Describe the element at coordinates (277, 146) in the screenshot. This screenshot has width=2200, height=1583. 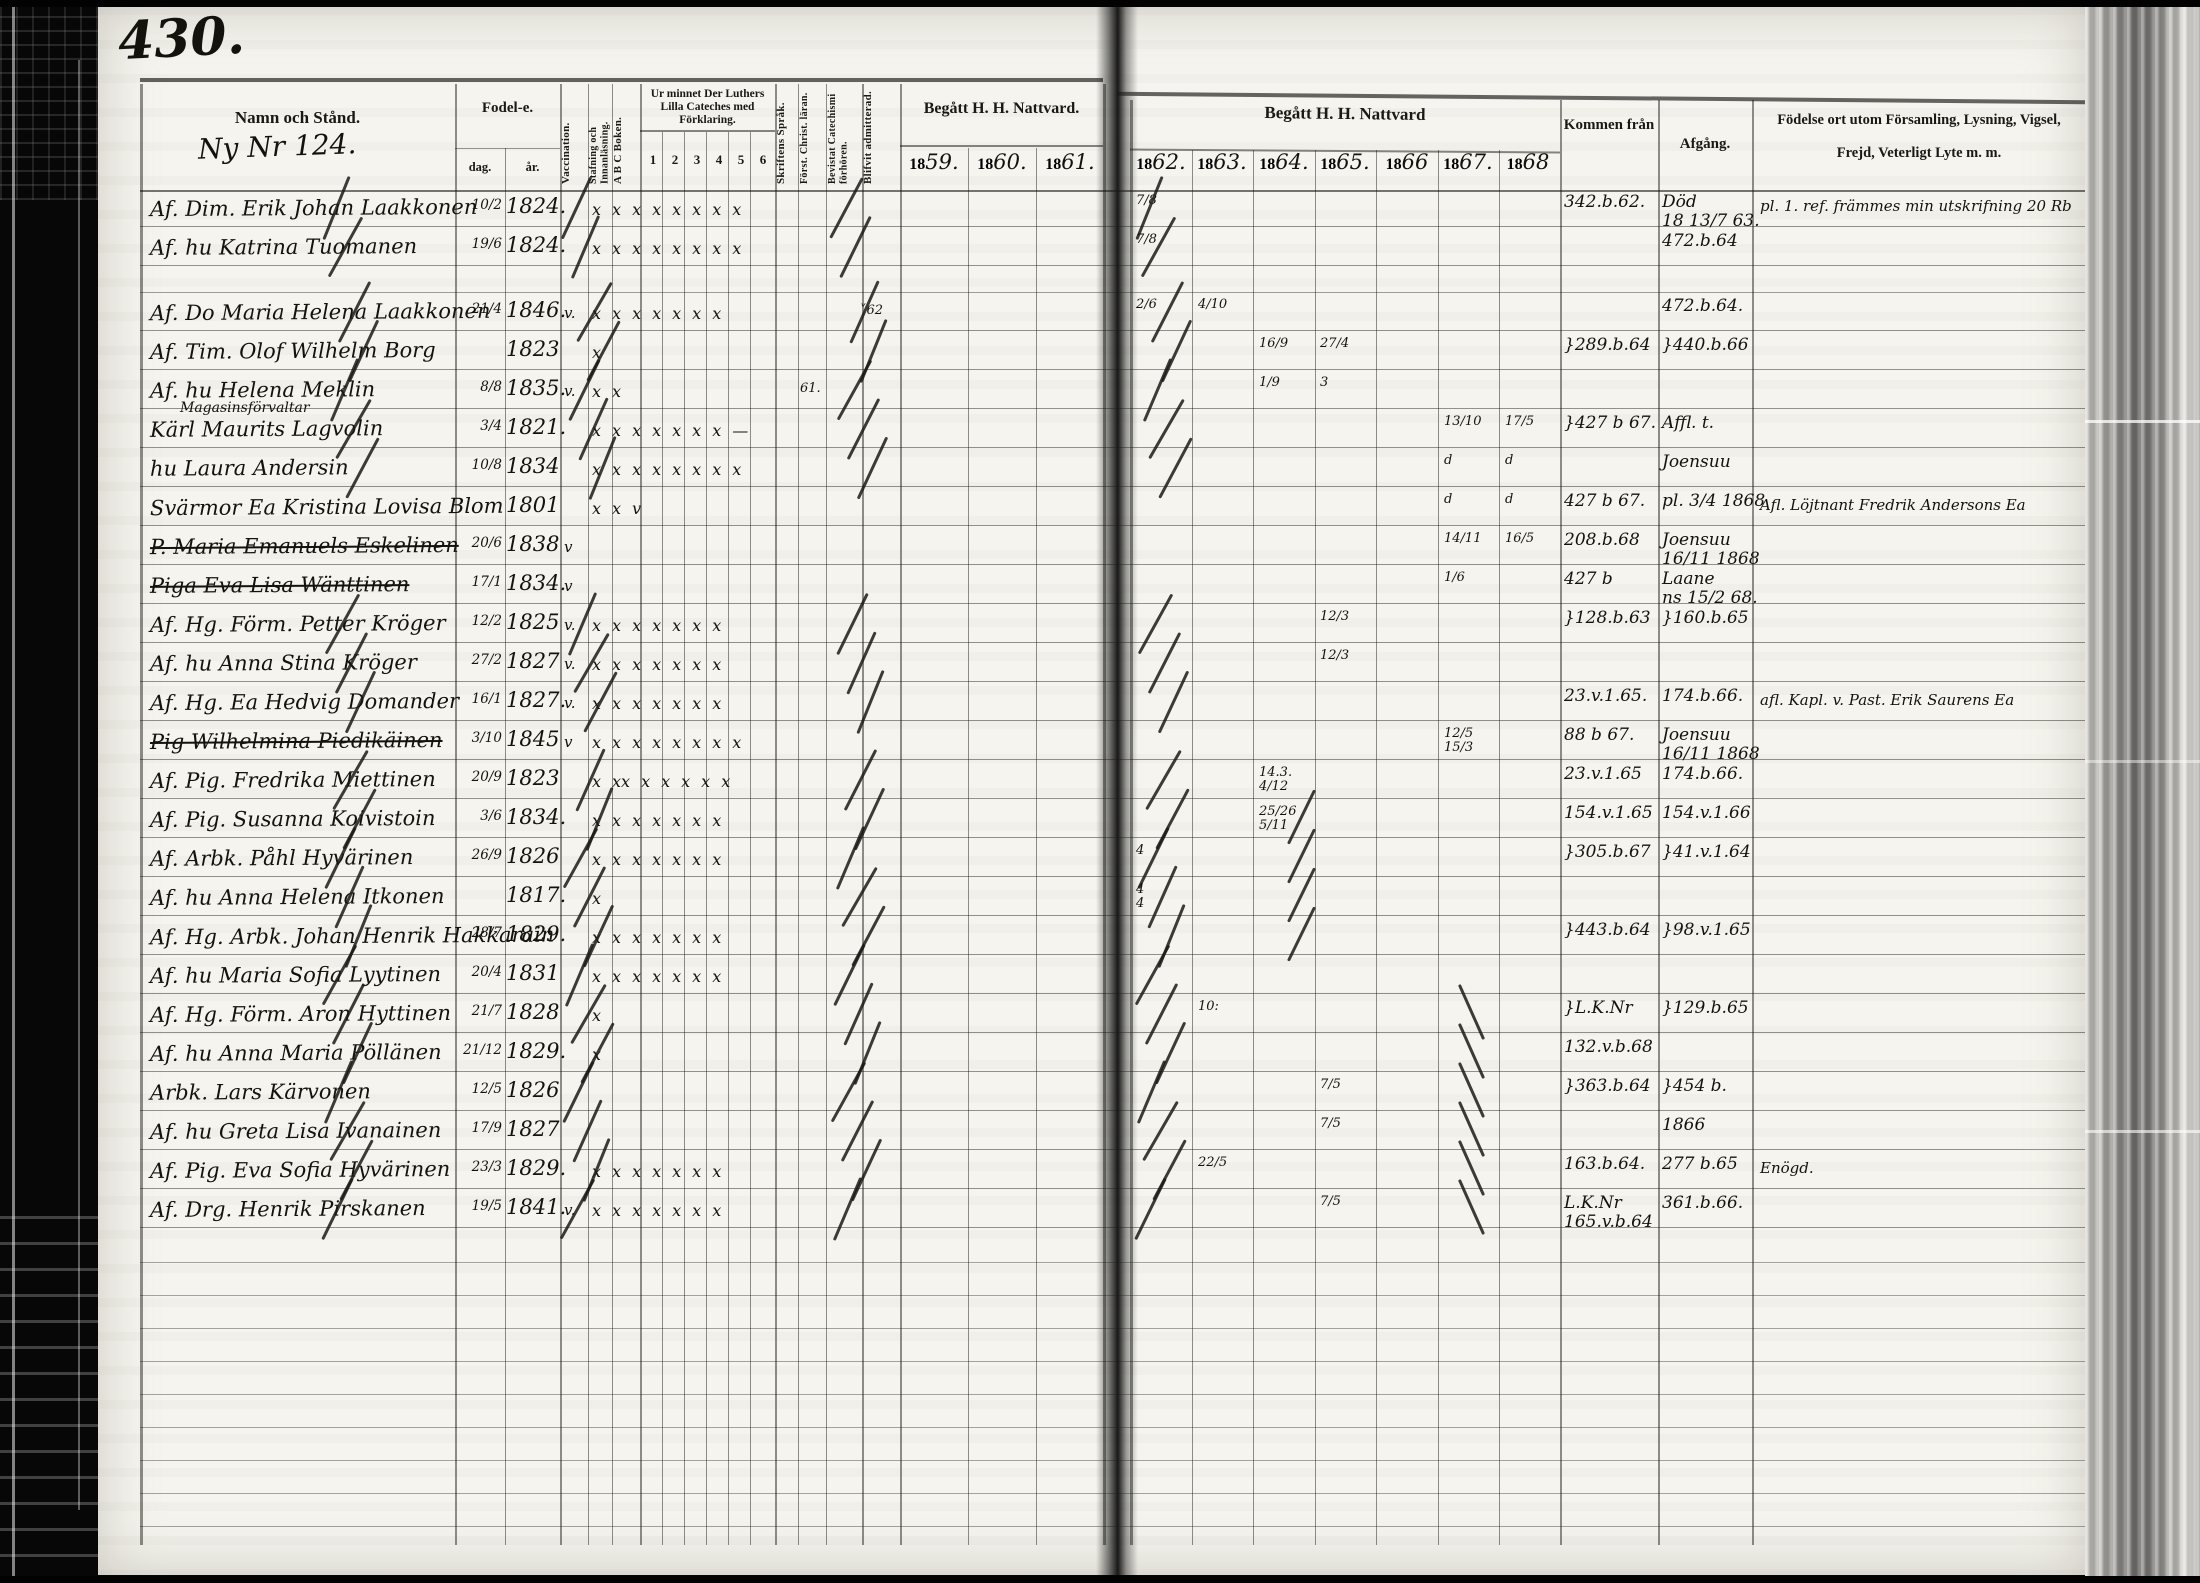
I see `margin-note: Ny Nr 124.` at that location.